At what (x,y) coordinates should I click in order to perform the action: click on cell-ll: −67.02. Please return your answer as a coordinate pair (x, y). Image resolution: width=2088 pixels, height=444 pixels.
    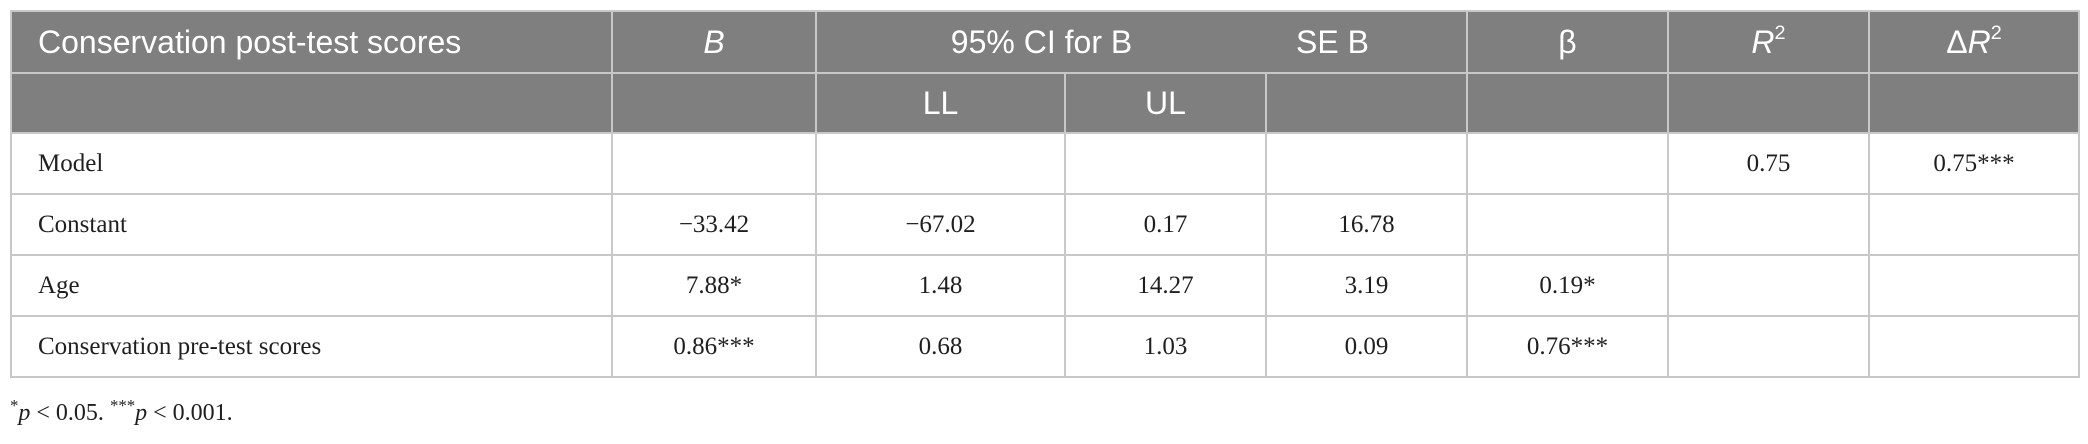
    Looking at the image, I should click on (940, 224).